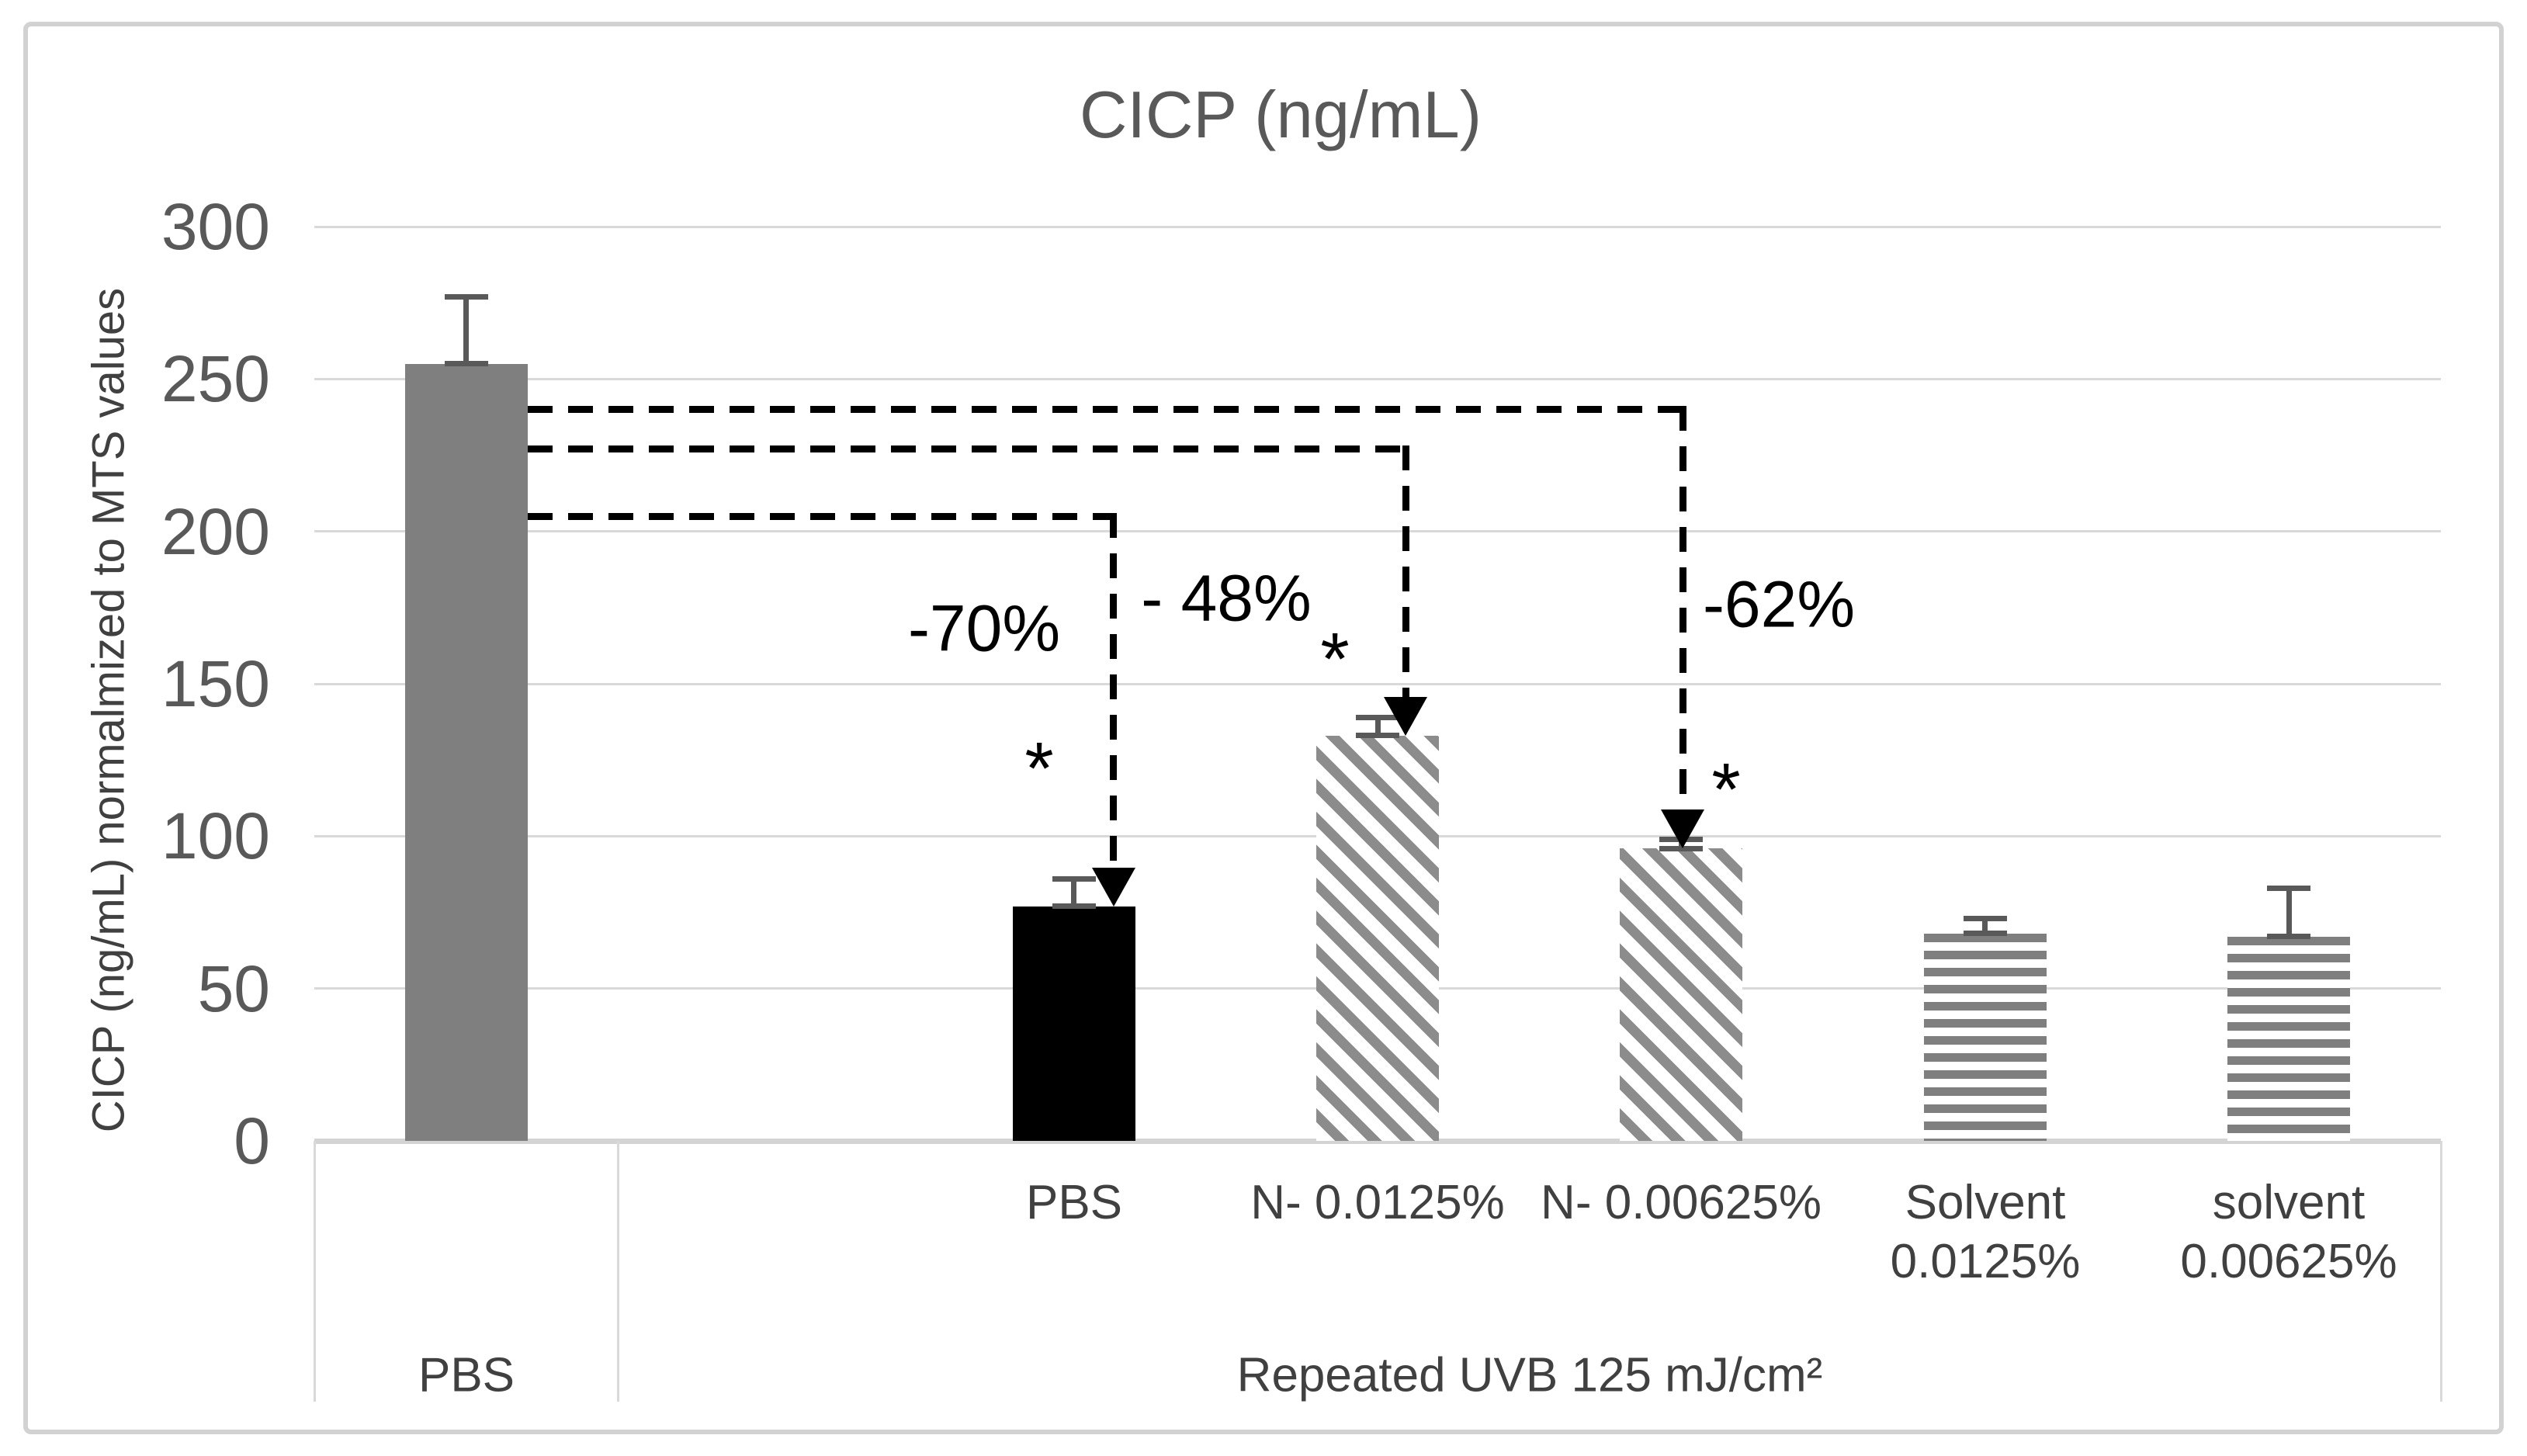 This screenshot has height=1456, width=2527. What do you see at coordinates (216, 226) in the screenshot?
I see `y-tick-label-300: 300` at bounding box center [216, 226].